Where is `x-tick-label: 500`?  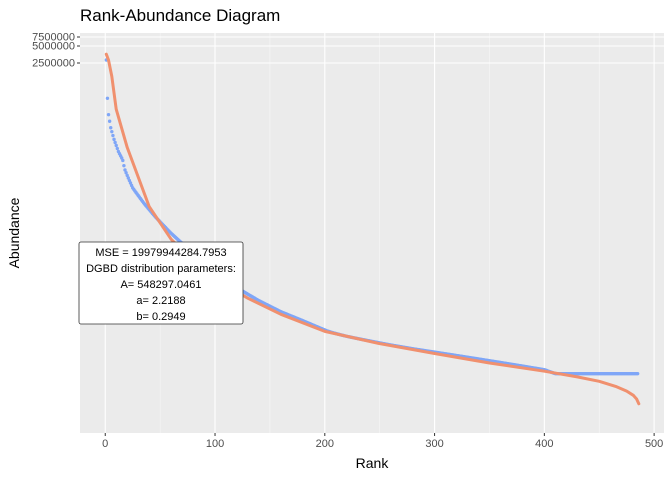
x-tick-label: 500 is located at coordinates (654, 444).